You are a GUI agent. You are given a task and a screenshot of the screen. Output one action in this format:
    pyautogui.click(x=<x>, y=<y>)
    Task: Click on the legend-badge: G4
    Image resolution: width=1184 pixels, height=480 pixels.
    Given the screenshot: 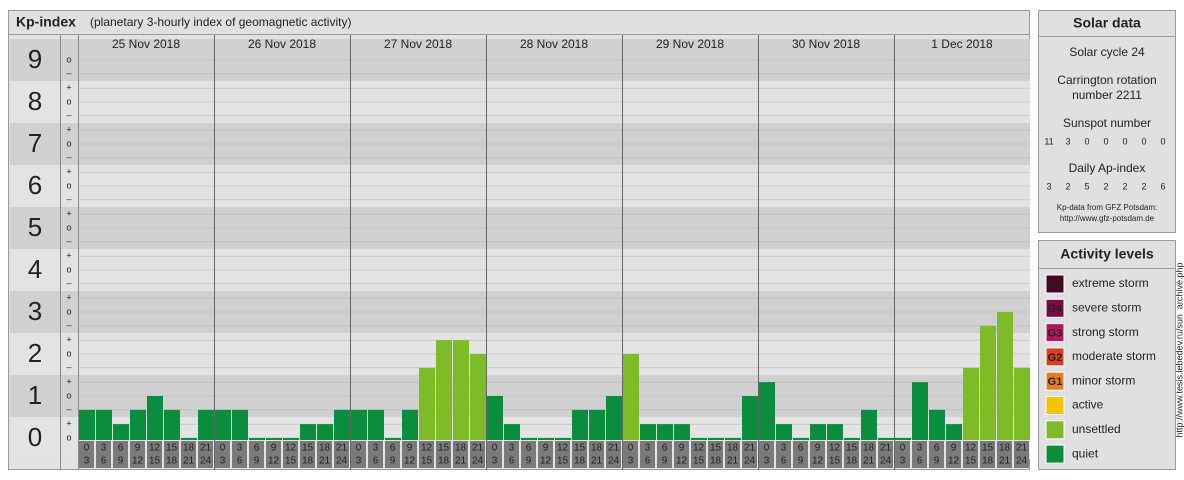 What is the action you would take?
    pyautogui.click(x=1056, y=309)
    